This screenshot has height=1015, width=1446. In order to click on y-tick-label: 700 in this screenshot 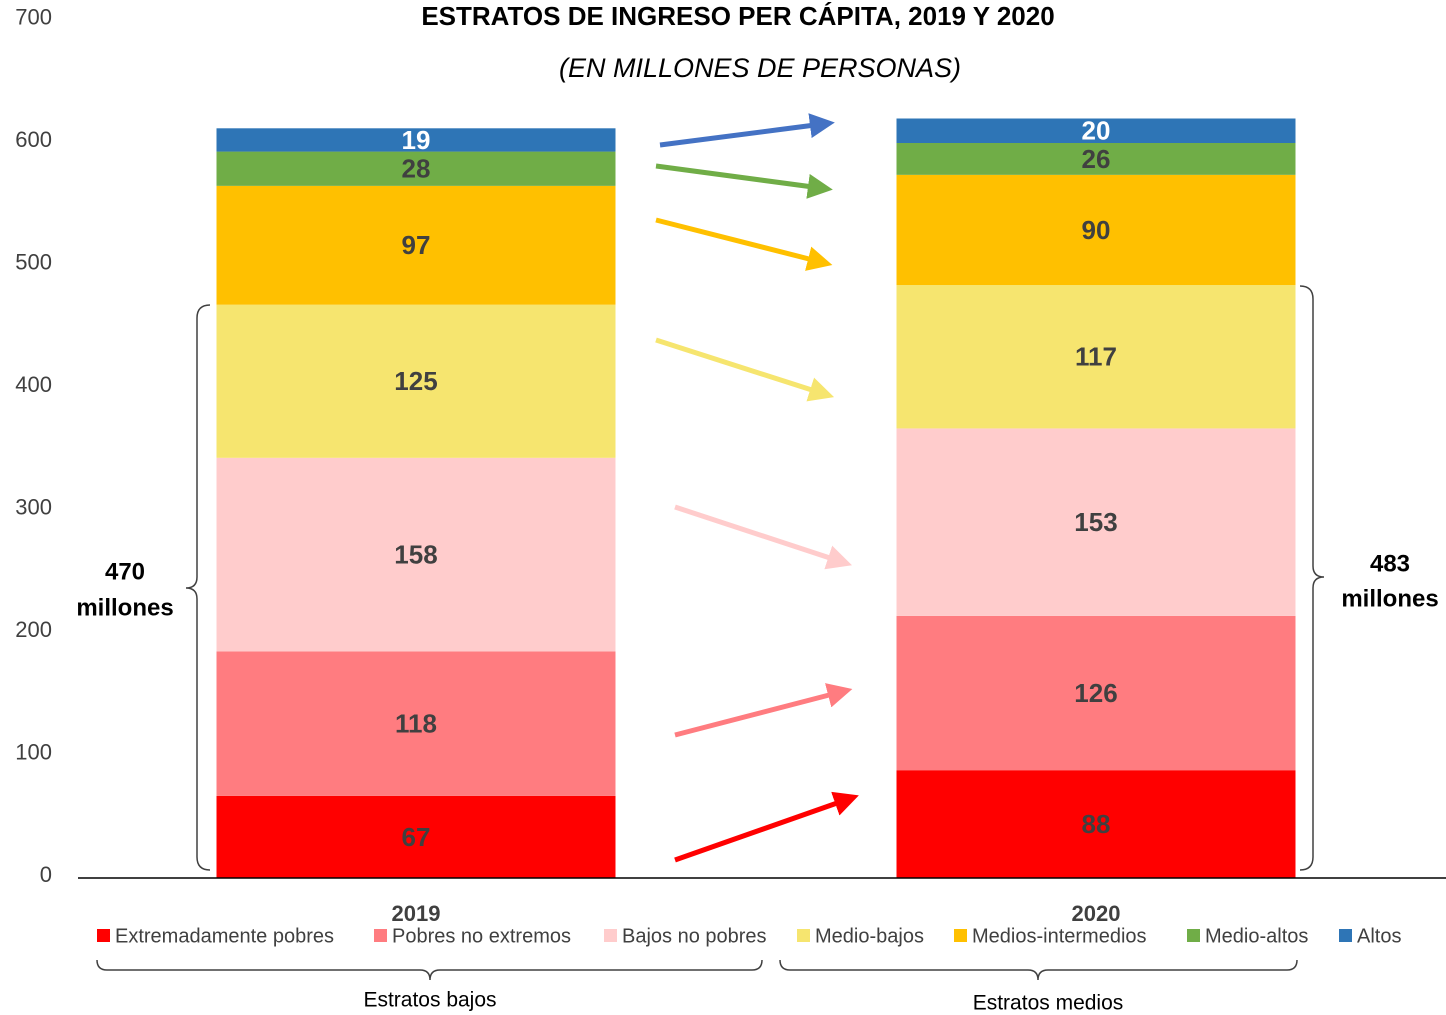, I will do `click(33, 16)`.